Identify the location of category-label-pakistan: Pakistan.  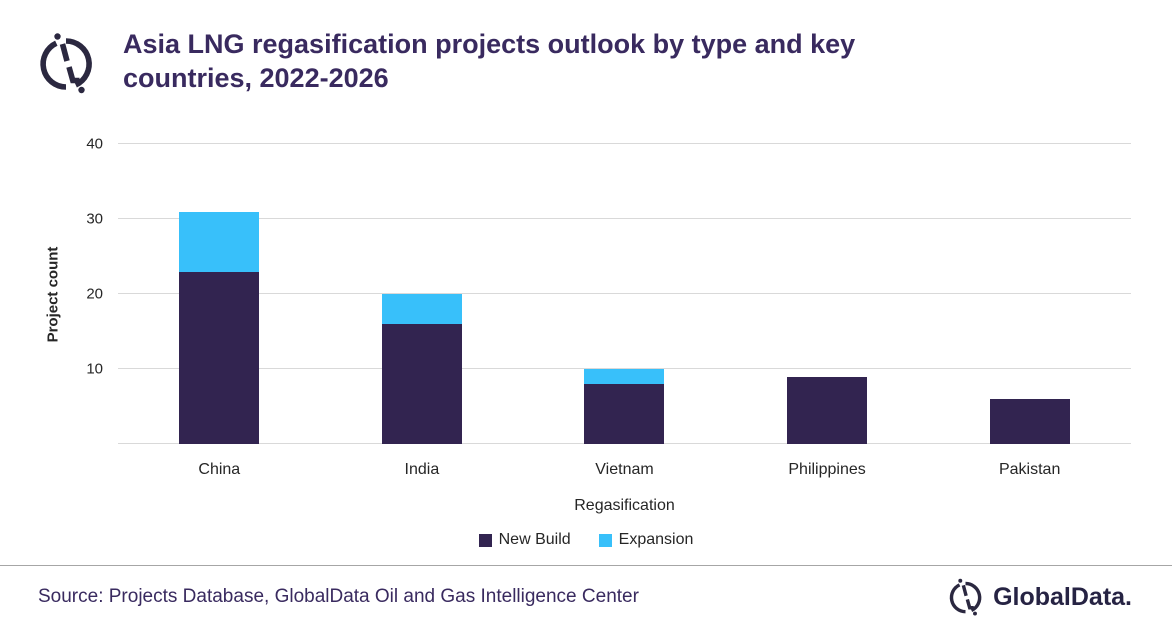
(1029, 469).